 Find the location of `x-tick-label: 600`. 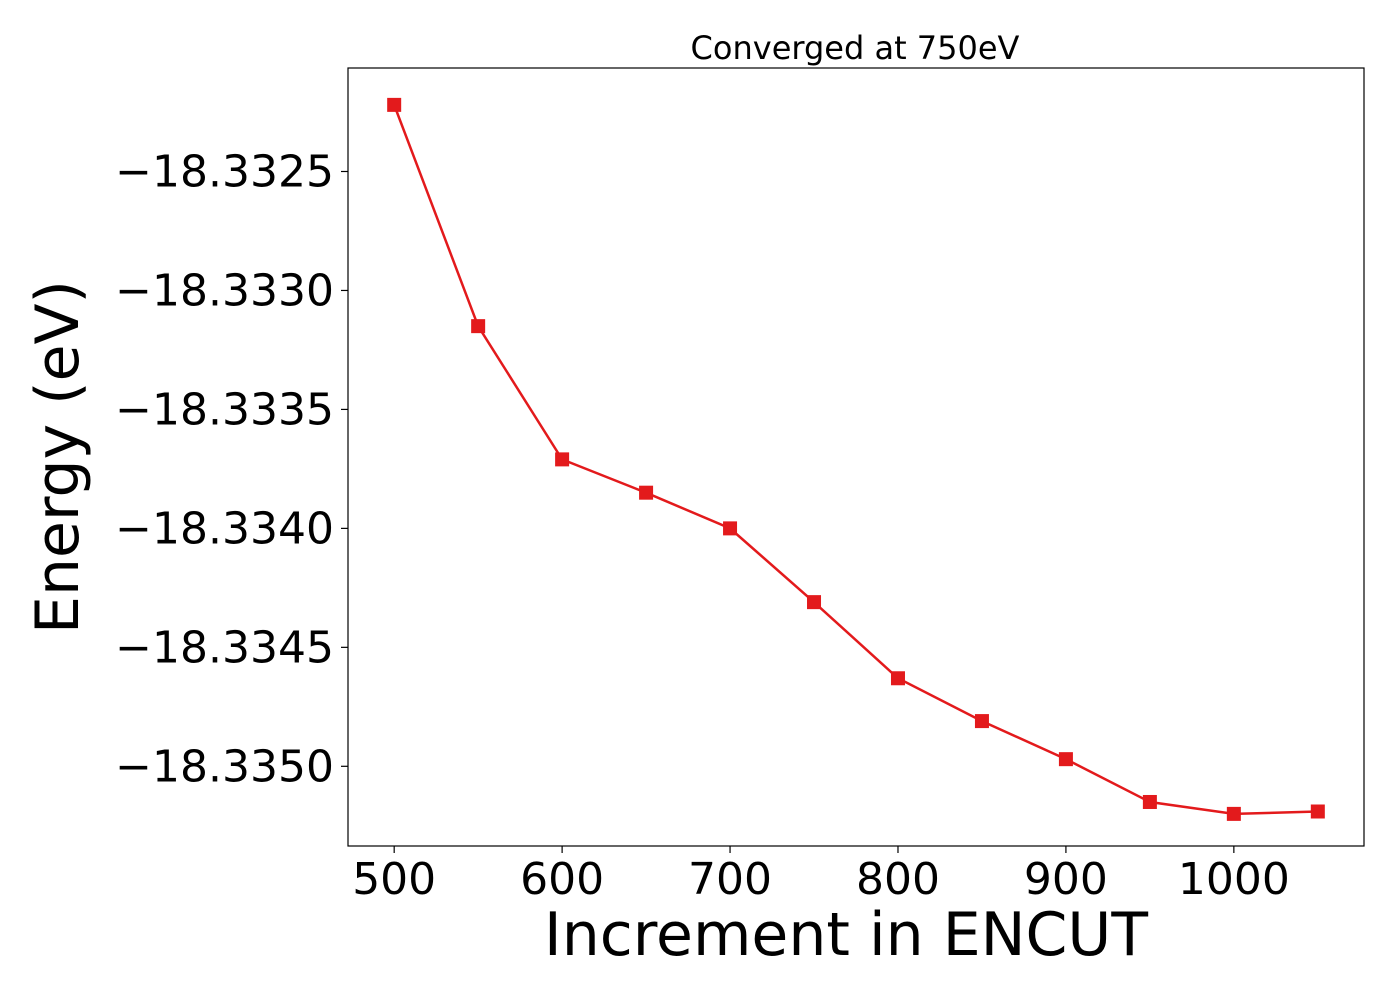

x-tick-label: 600 is located at coordinates (562, 879).